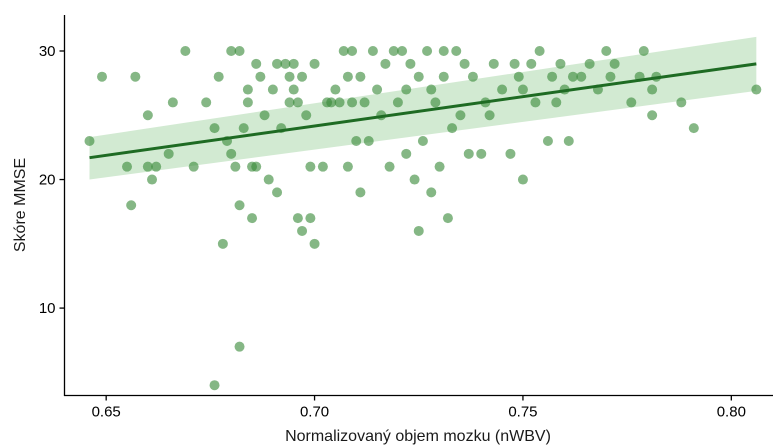  Describe the element at coordinates (106, 412) in the screenshot. I see `x-tick-label: 0.65` at that location.